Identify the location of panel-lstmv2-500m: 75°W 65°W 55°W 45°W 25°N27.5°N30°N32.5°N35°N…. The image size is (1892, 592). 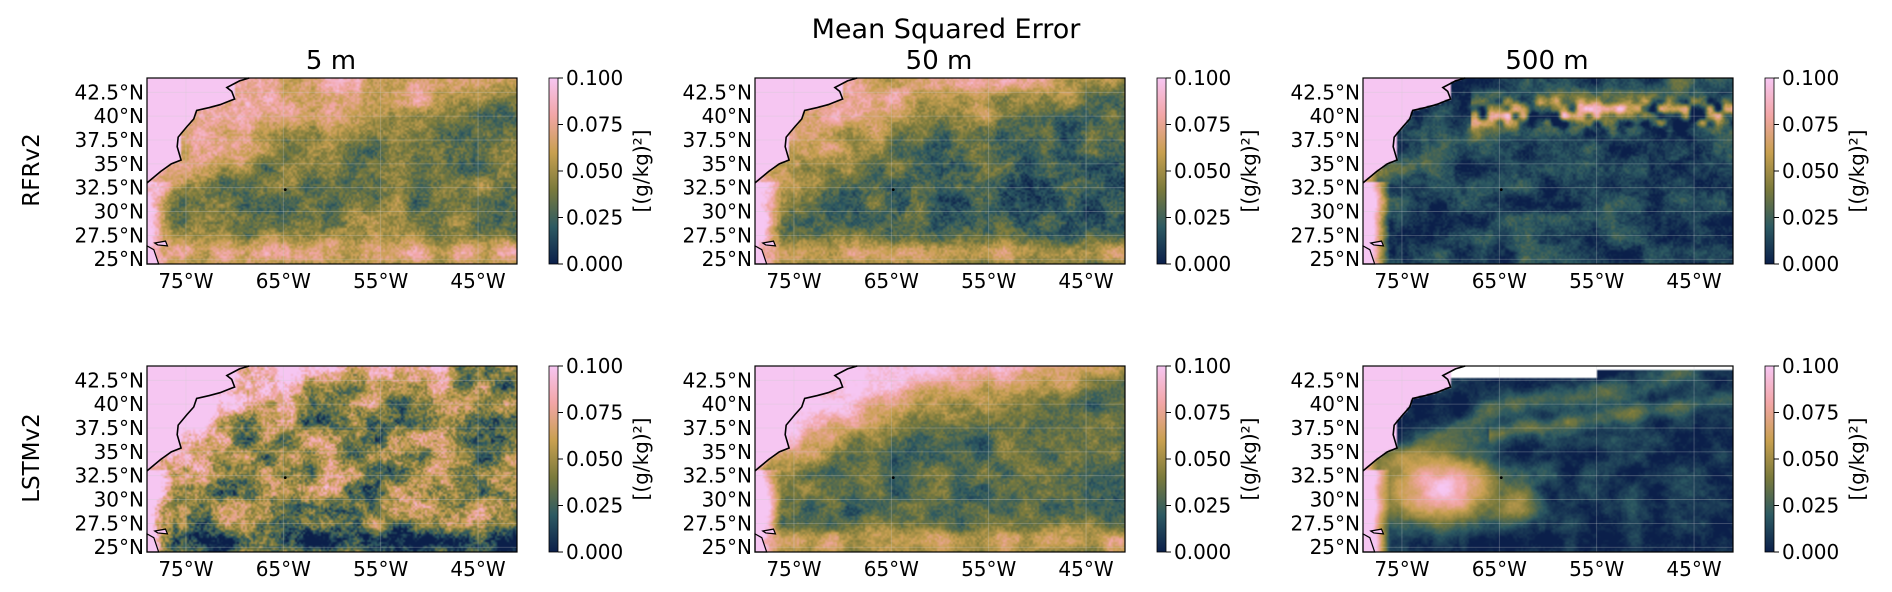
(1580, 467).